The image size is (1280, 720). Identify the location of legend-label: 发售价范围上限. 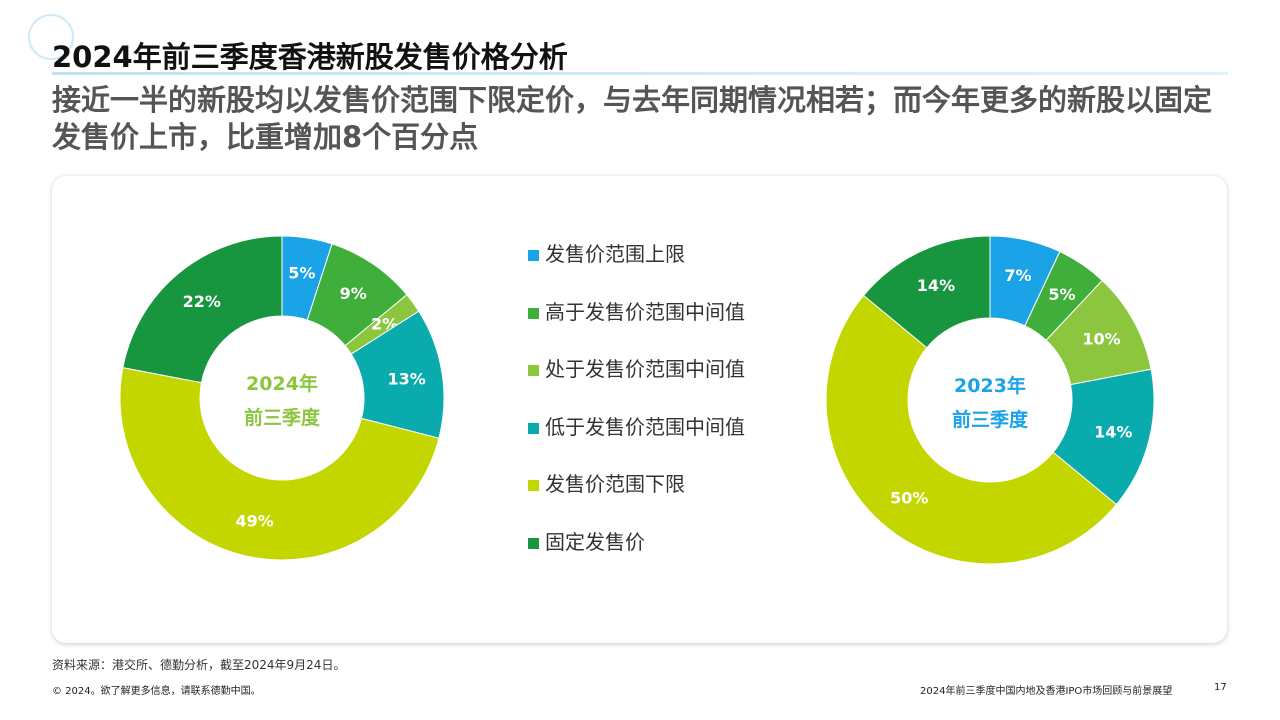
(615, 254).